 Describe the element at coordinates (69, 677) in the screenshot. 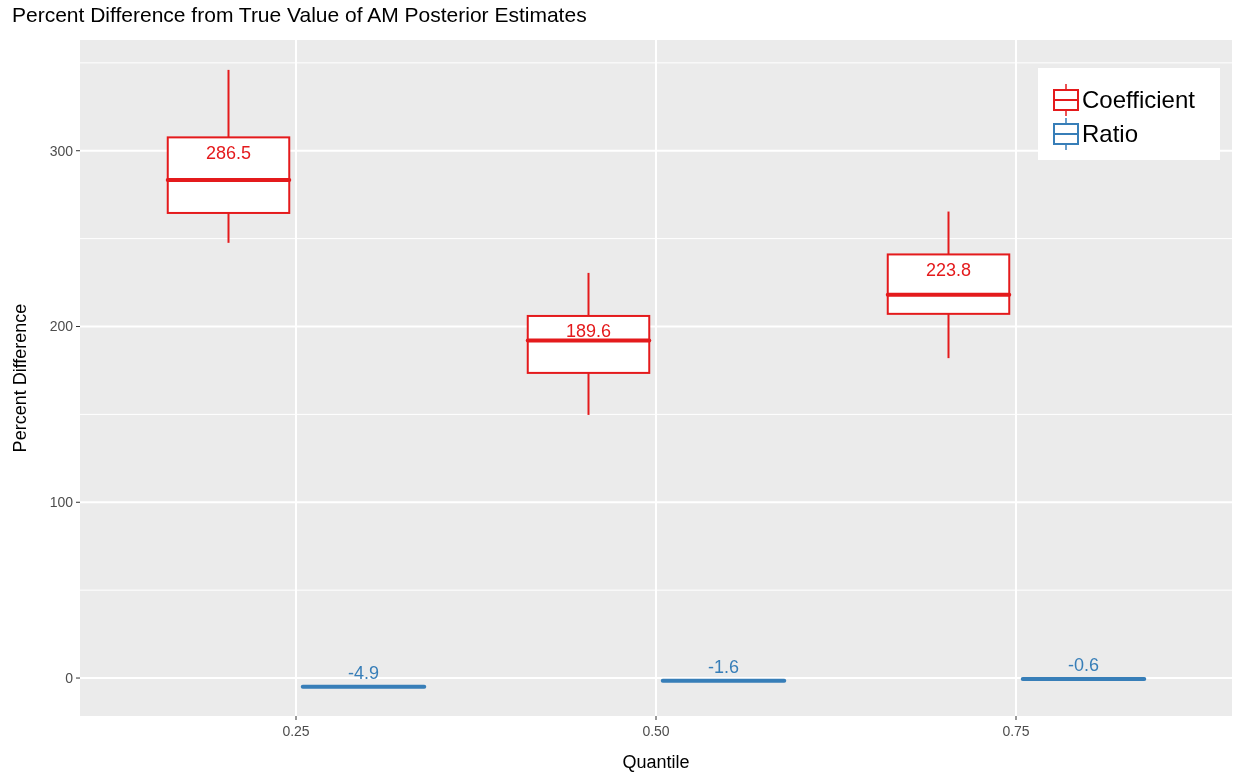

I see `y-tick-label: 0` at that location.